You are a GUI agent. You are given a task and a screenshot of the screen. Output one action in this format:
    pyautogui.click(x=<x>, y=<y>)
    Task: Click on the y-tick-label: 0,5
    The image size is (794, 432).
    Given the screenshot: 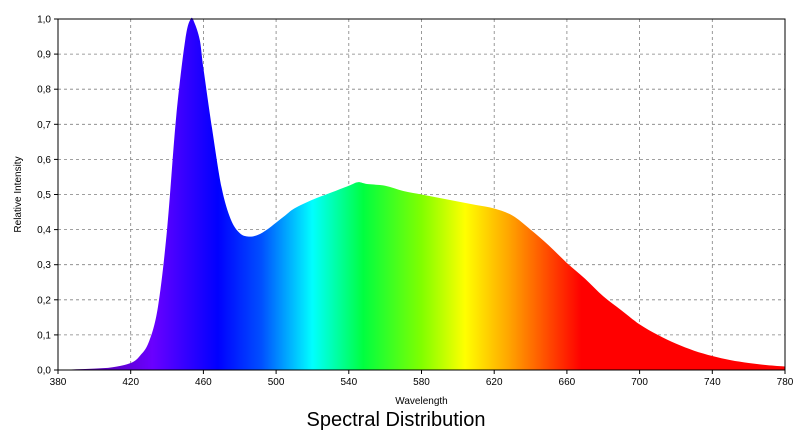 What is the action you would take?
    pyautogui.click(x=44, y=195)
    